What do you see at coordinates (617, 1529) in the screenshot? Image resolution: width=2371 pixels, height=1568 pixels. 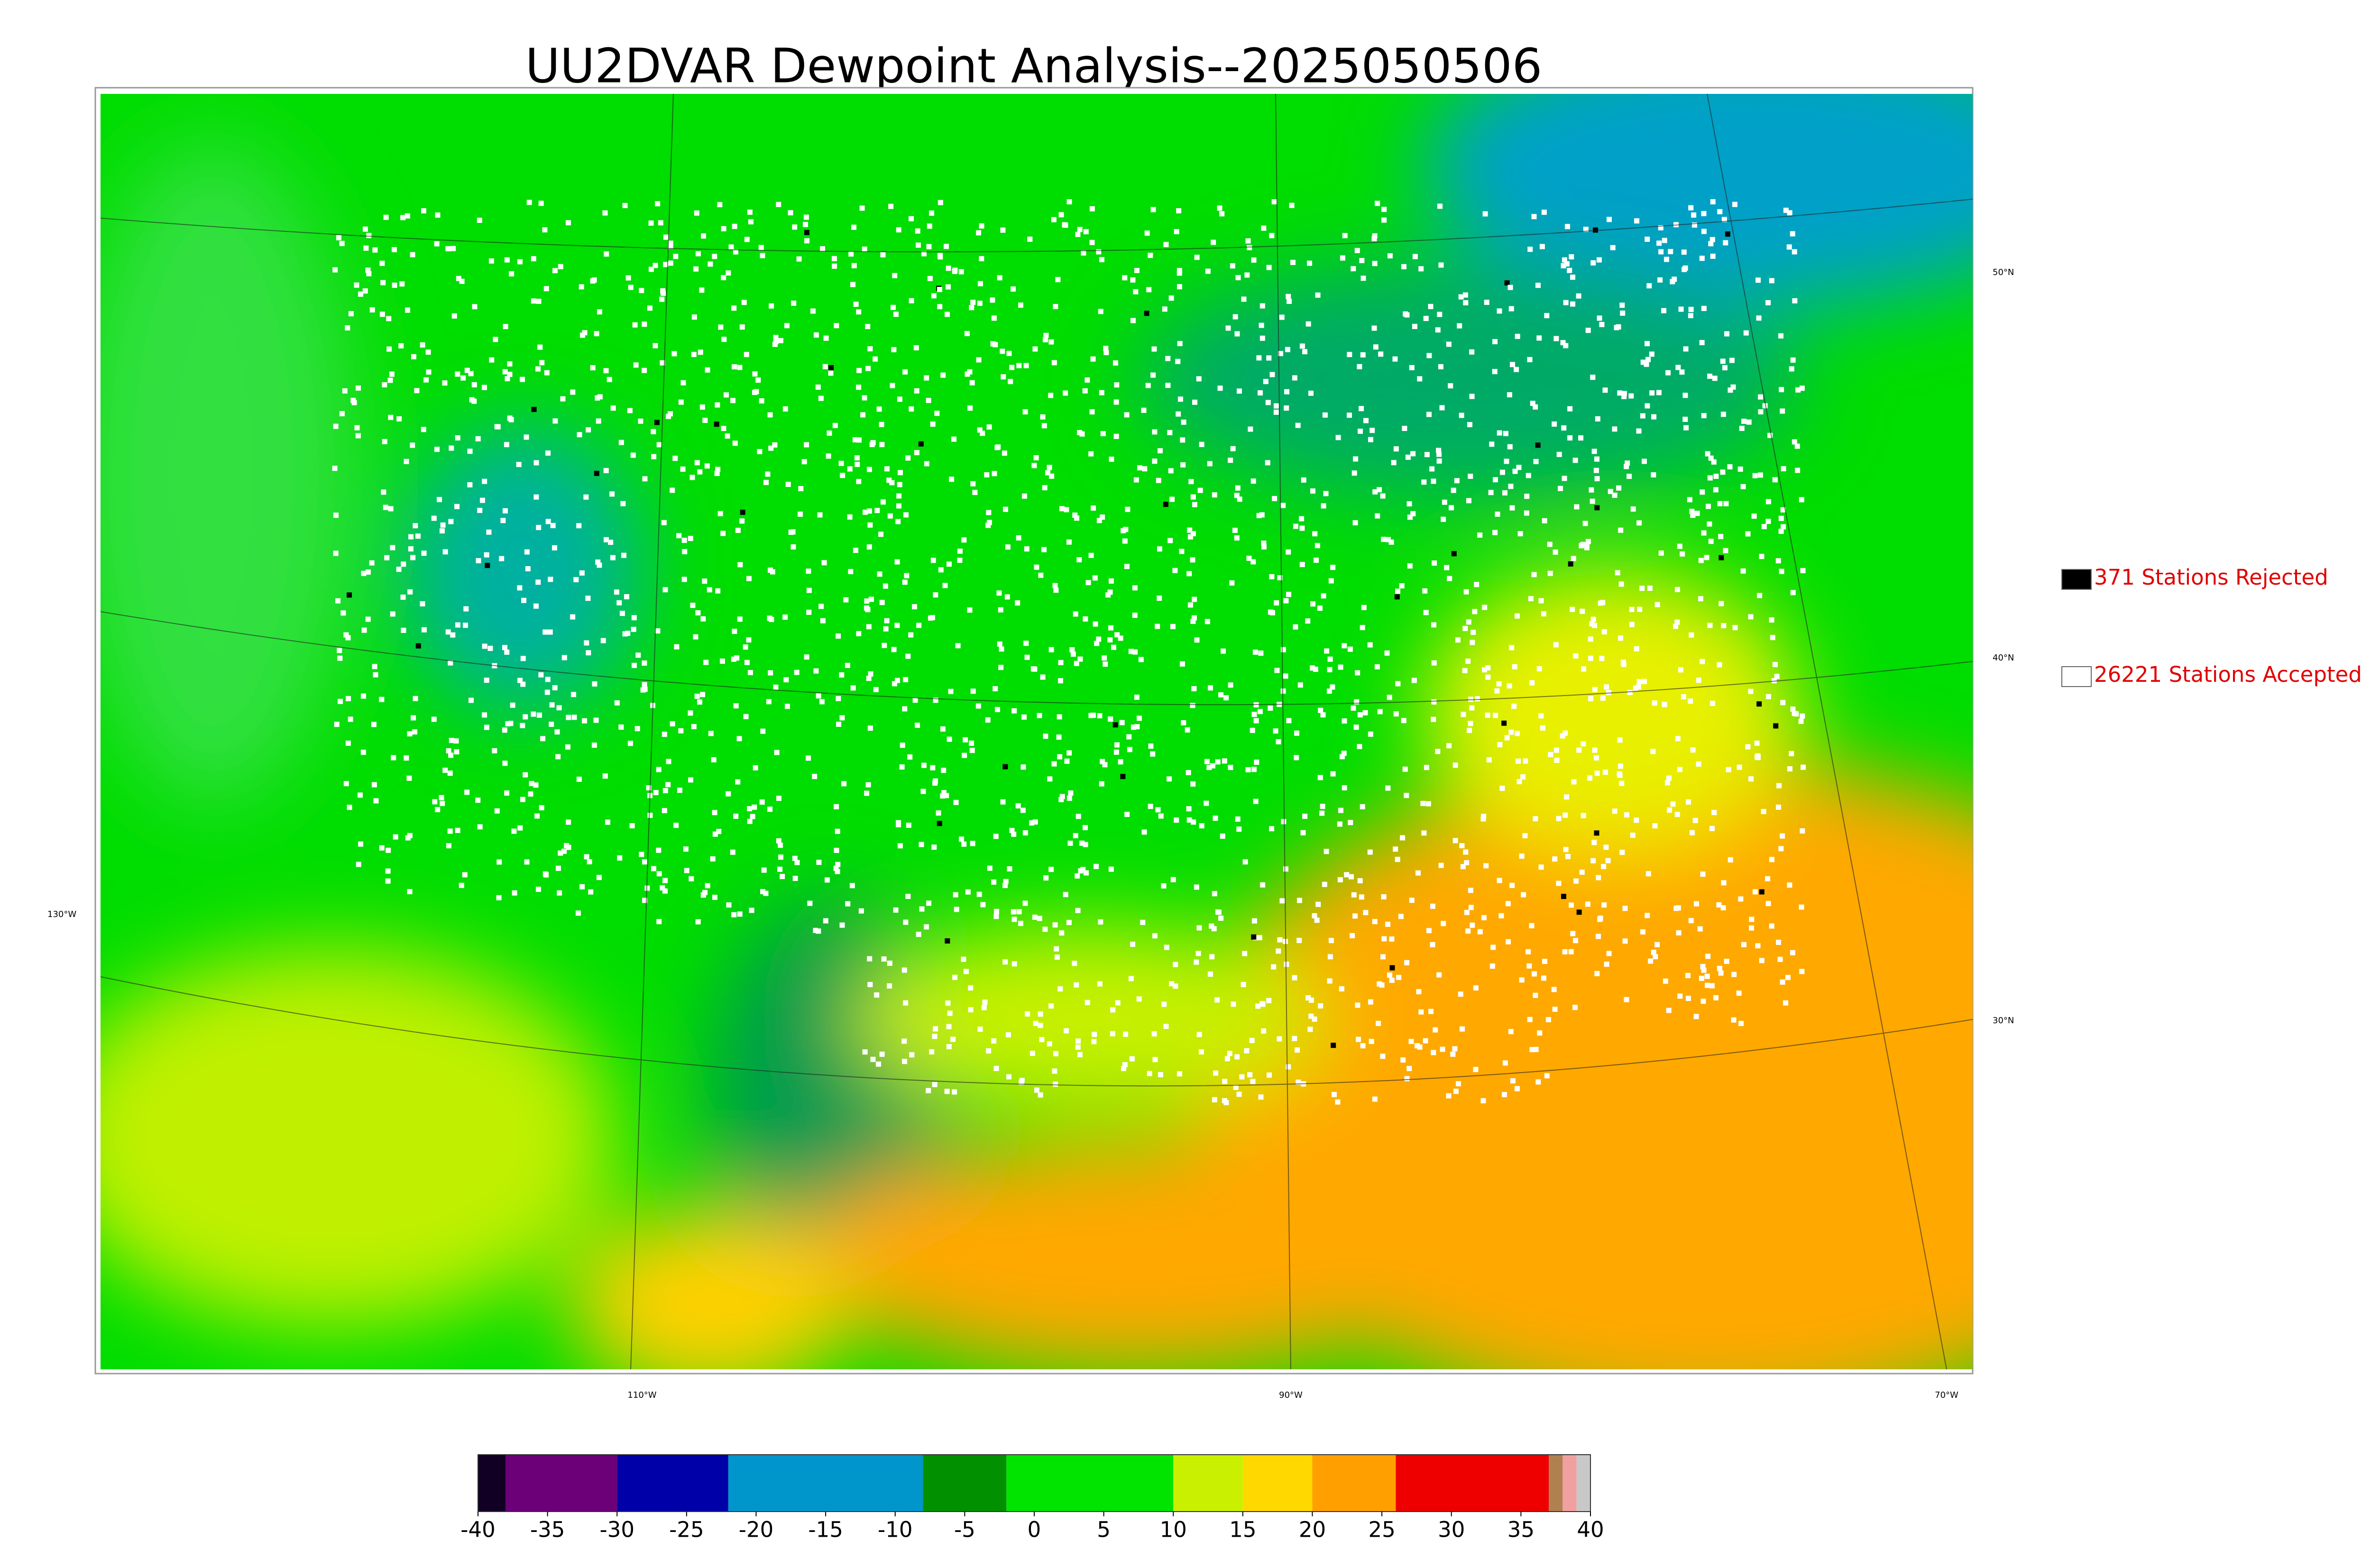 I see `colorbar-tick-label: -30` at bounding box center [617, 1529].